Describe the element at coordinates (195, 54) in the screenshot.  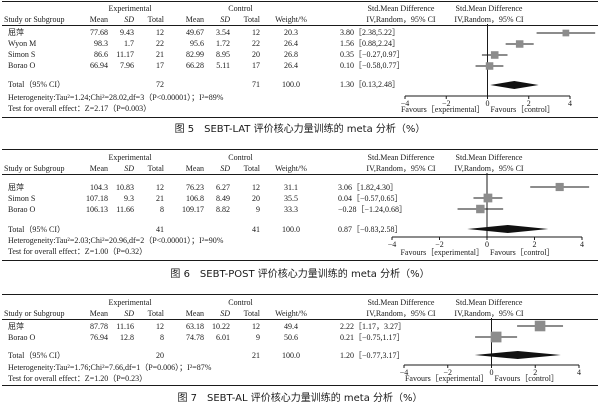
I see `ctrl-mean: 82.99` at that location.